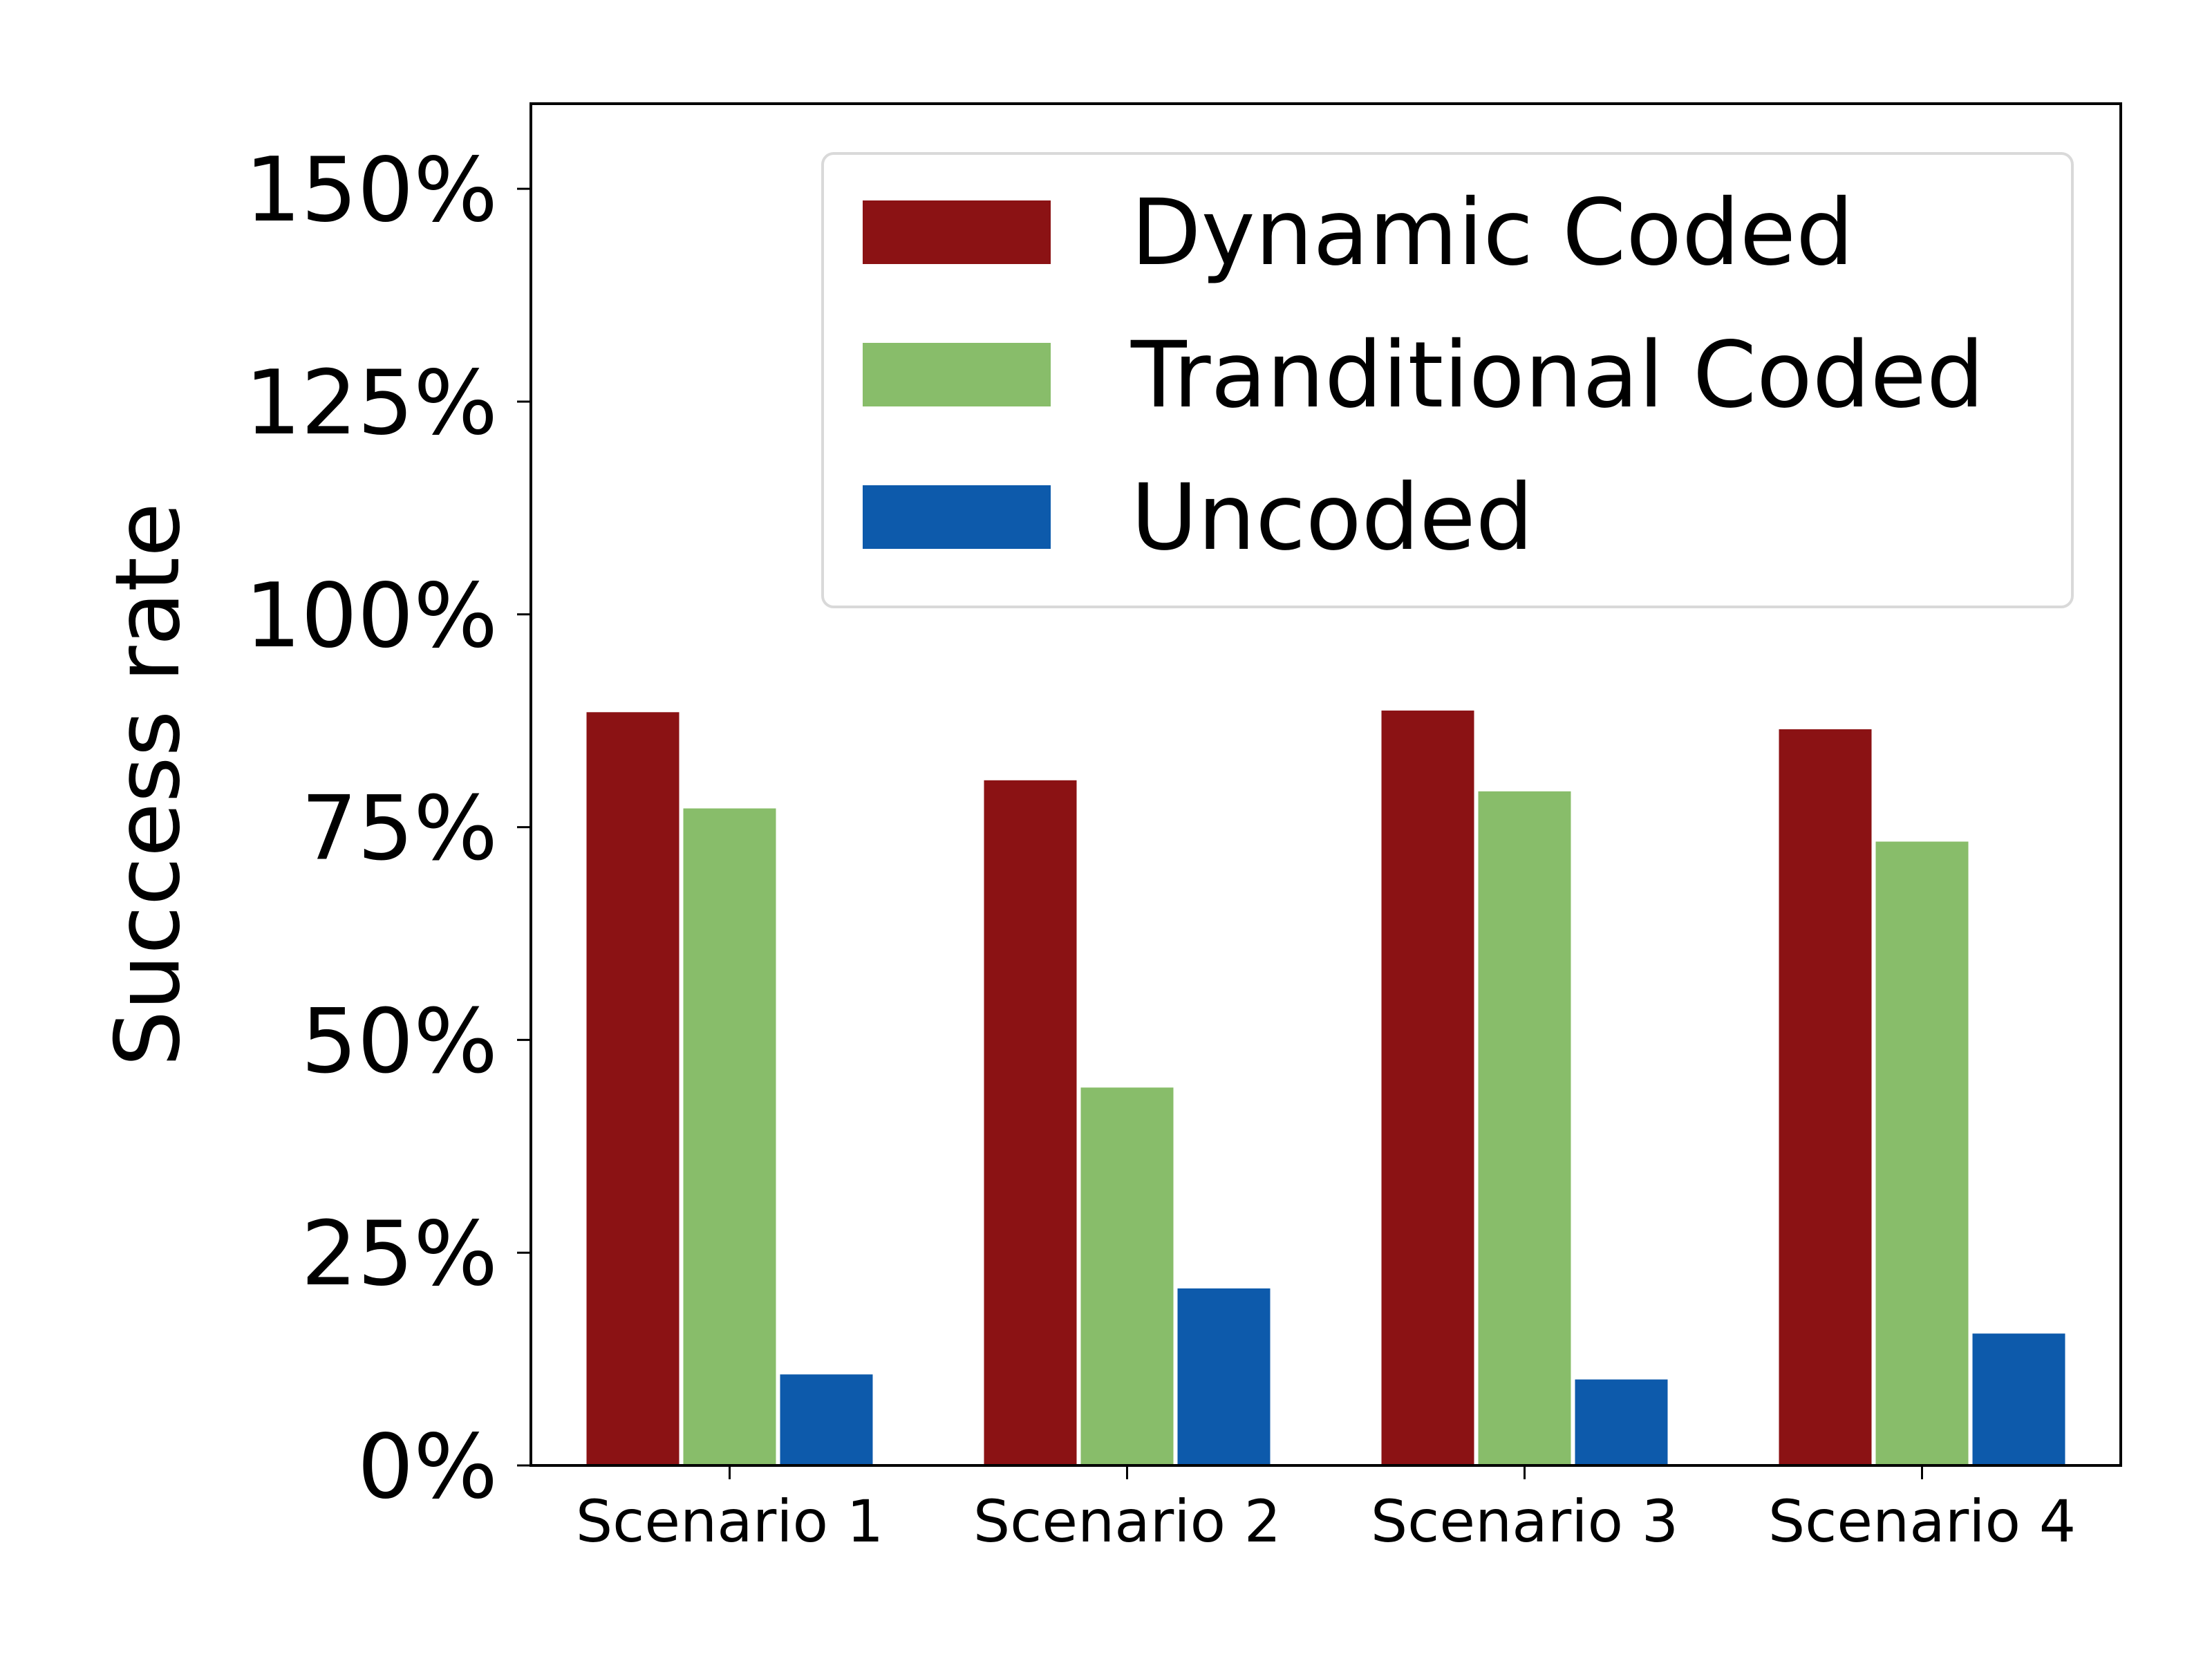 This screenshot has width=2212, height=1659. Describe the element at coordinates (399, 829) in the screenshot. I see `y-tick-label: 75%` at that location.